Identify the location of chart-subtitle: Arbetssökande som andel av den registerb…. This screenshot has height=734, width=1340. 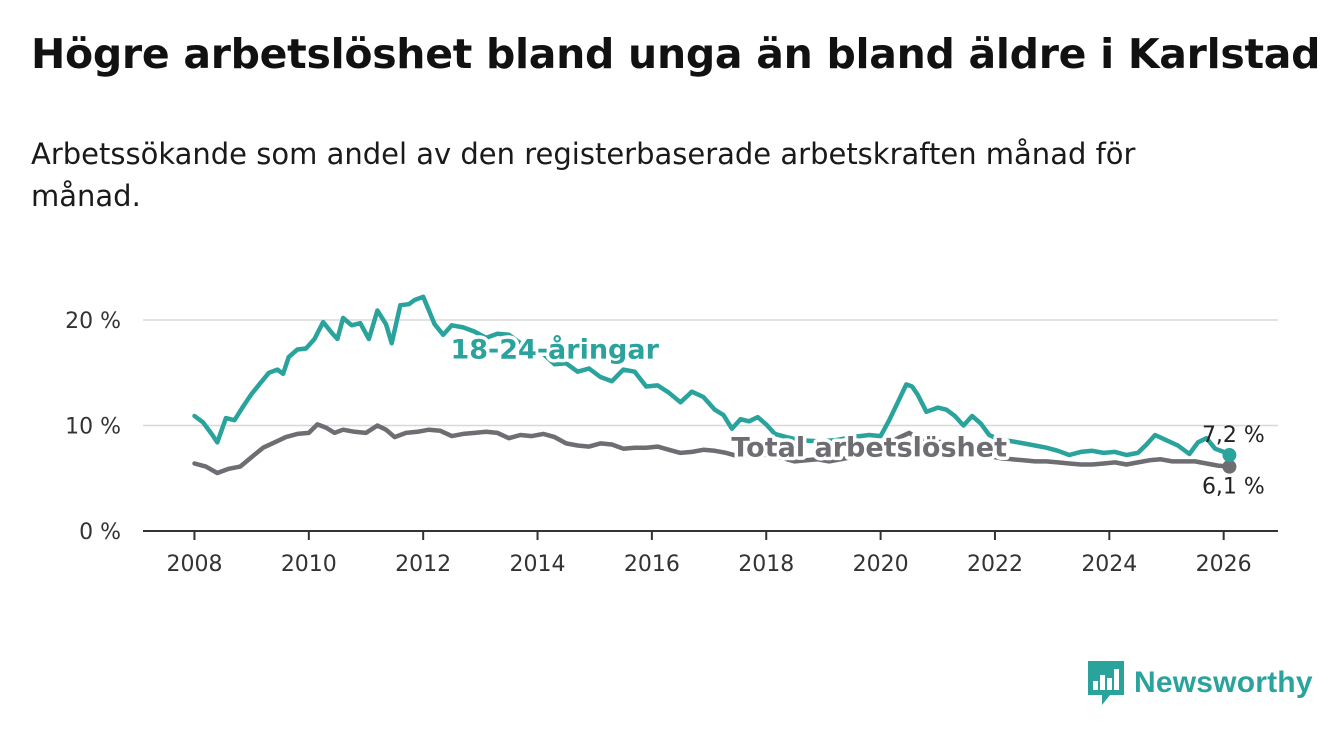
(583, 175).